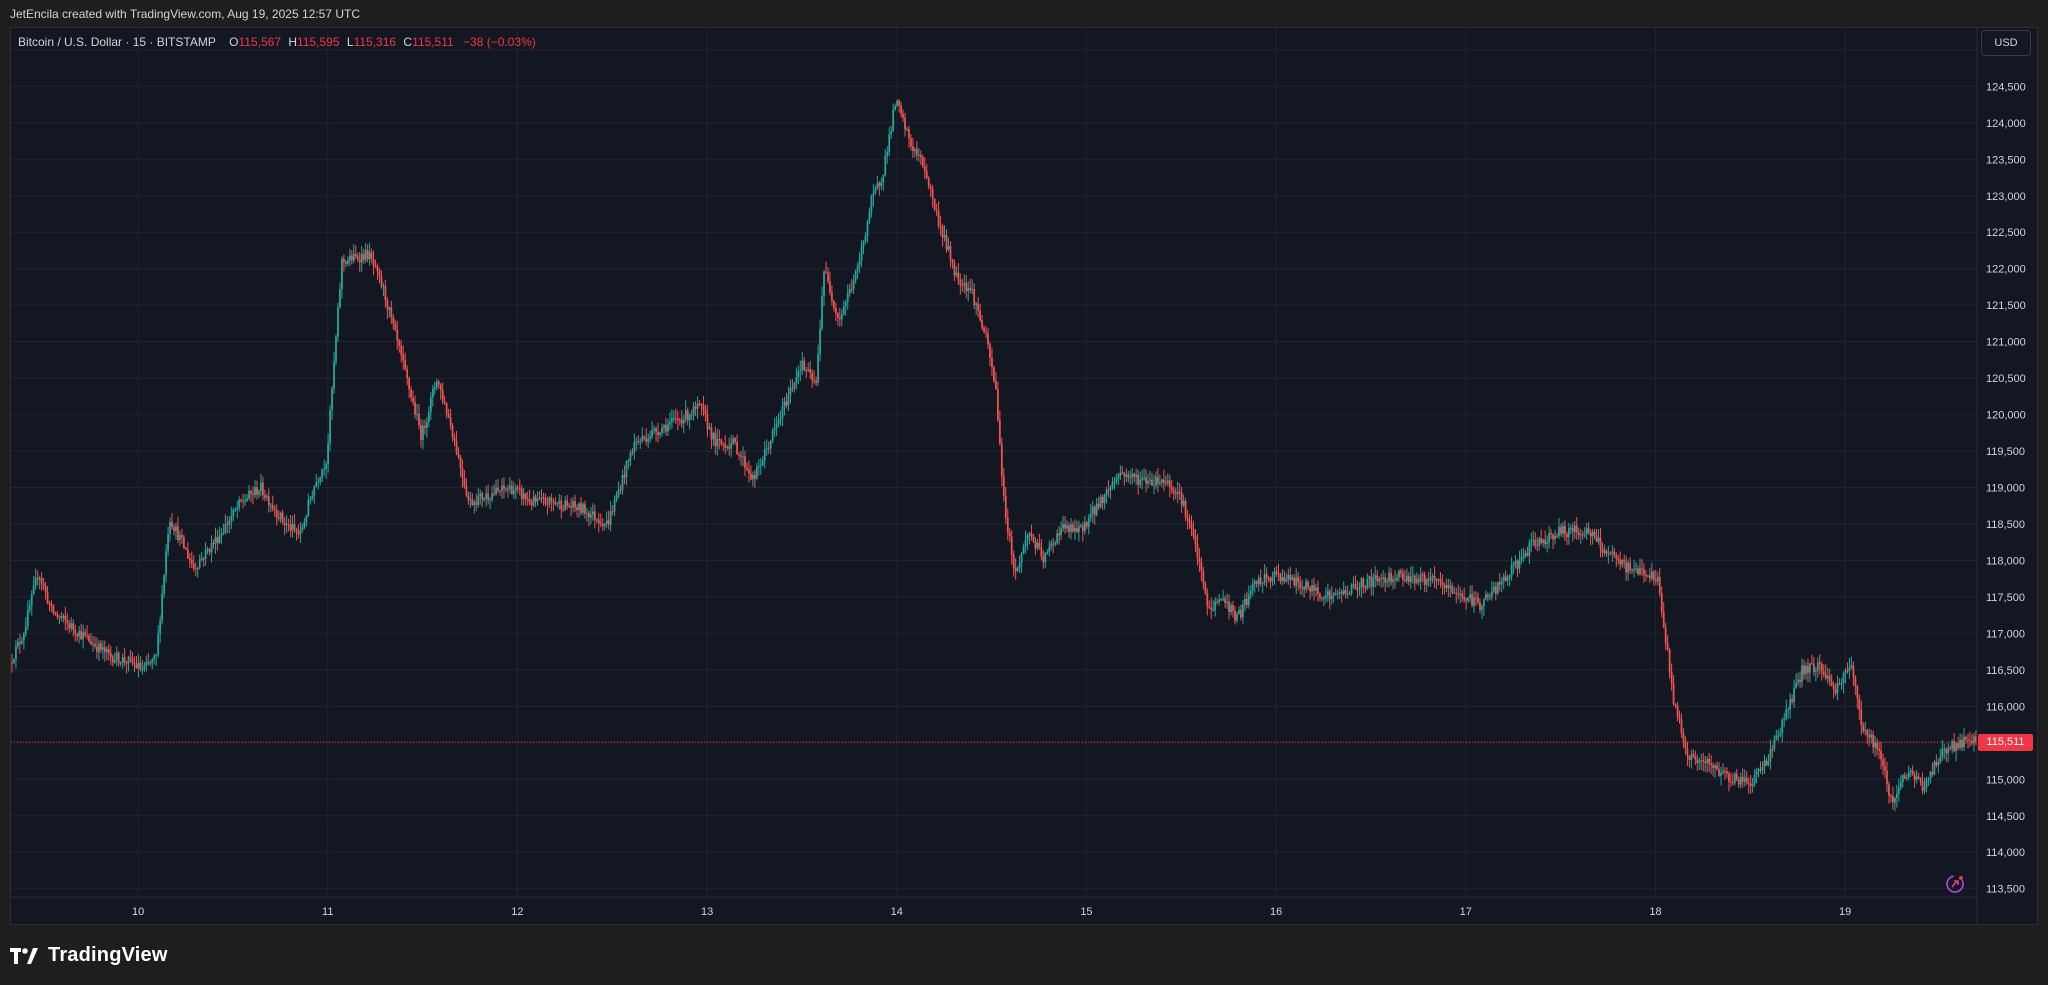  What do you see at coordinates (1955, 884) in the screenshot?
I see `sparkle-icon` at bounding box center [1955, 884].